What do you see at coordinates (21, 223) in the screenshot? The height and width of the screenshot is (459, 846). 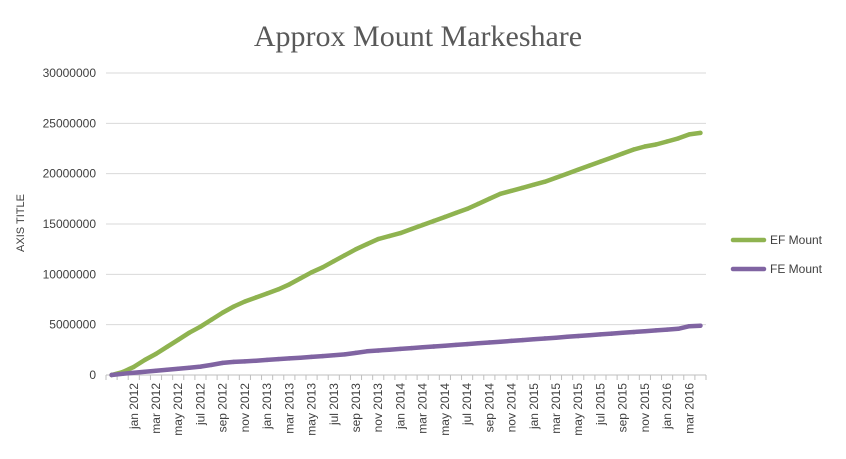 I see `y-axis-title: AXIS TITLE` at bounding box center [21, 223].